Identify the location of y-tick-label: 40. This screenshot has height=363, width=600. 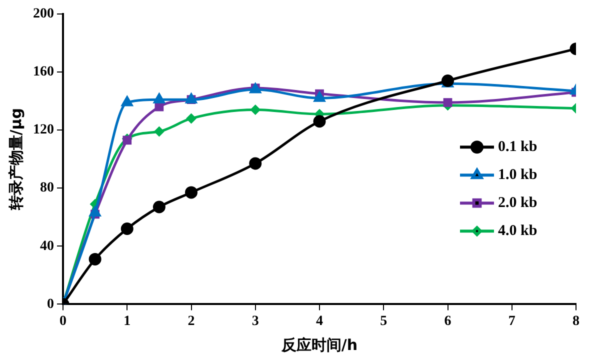
(47, 246).